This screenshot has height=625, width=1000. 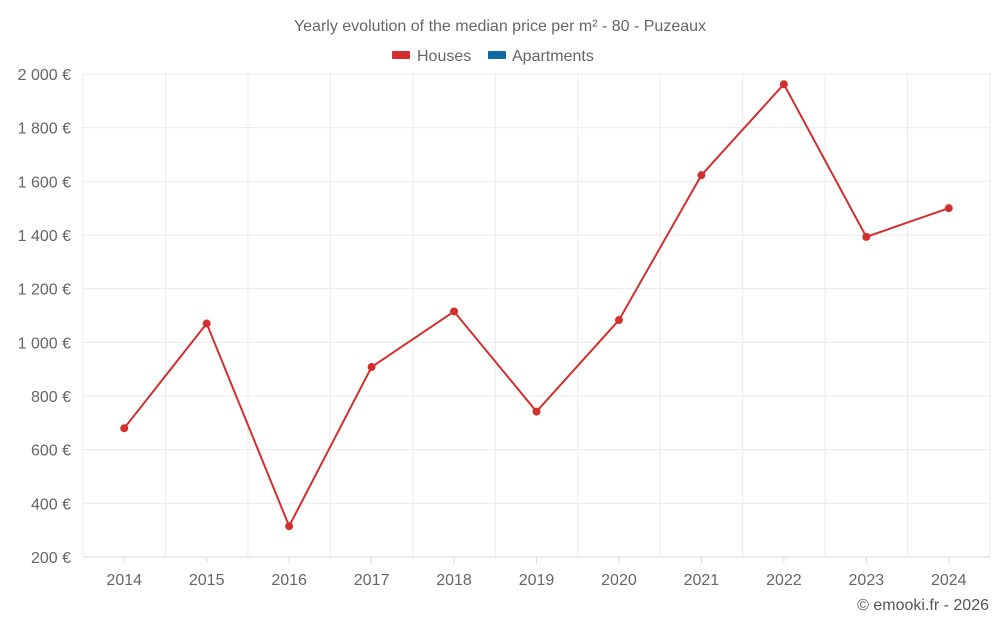 I want to click on y-tick-label: 1 400 €, so click(x=44, y=236).